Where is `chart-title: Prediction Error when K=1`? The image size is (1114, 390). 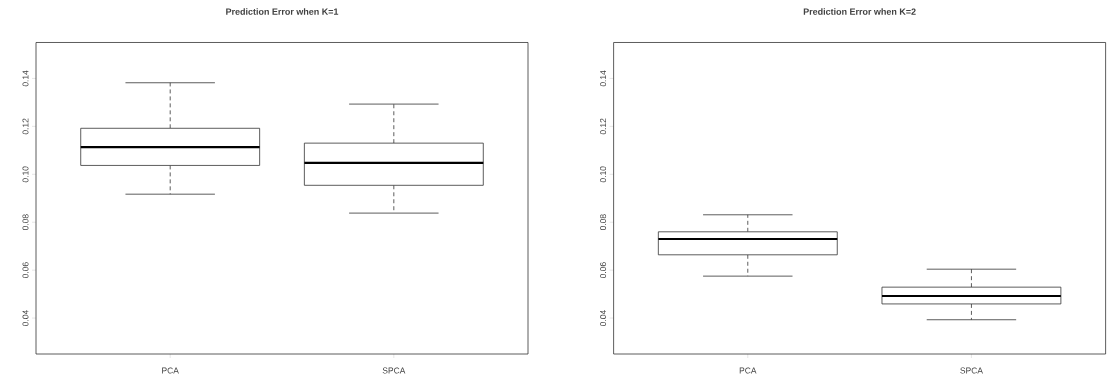
chart-title: Prediction Error when K=1 is located at coordinates (282, 11).